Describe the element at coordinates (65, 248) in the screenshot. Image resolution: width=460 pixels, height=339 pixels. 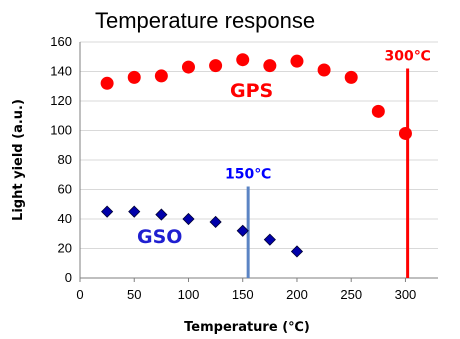
I see `y-tick-label: 20` at that location.